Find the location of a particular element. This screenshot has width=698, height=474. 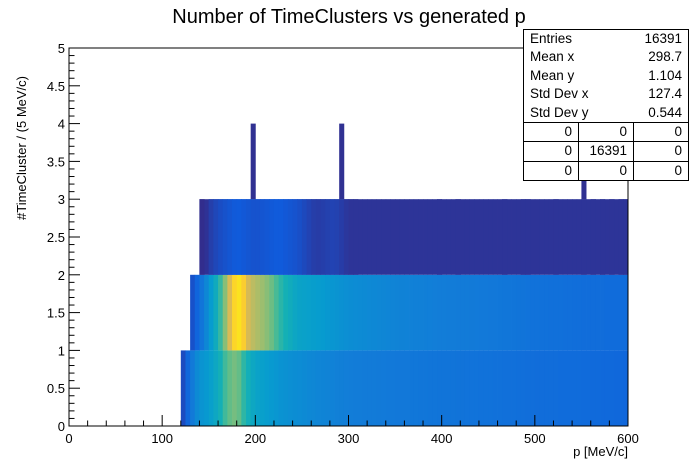

x-tick-label: 600 is located at coordinates (628, 438).